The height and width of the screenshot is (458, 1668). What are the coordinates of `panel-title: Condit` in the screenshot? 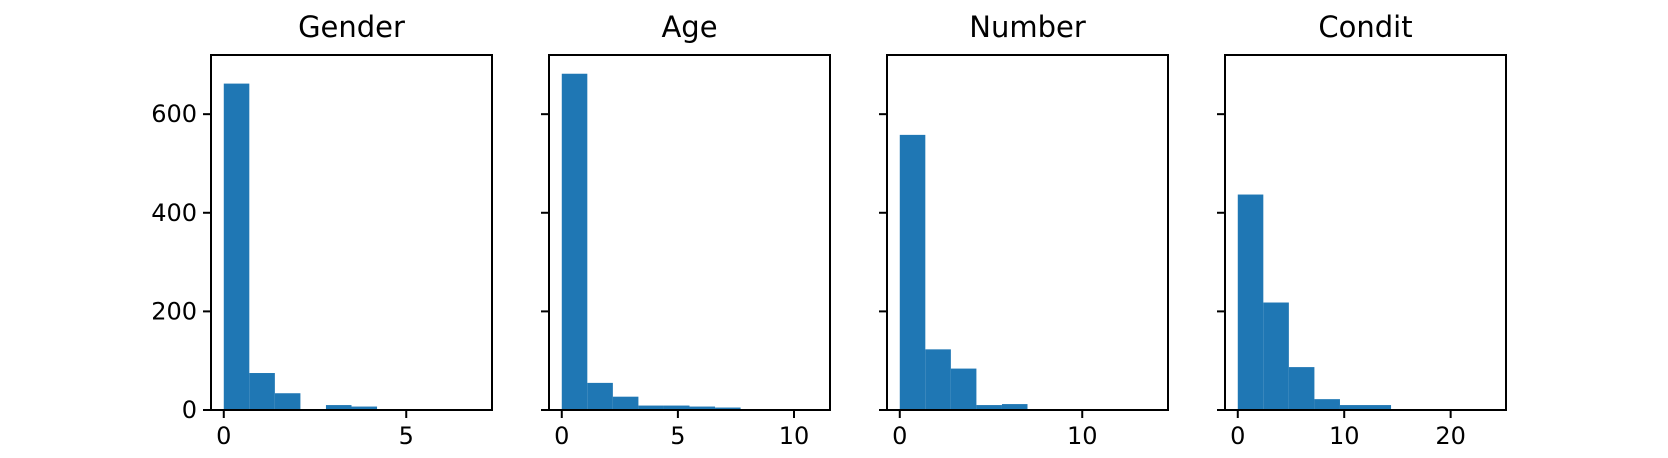 It's located at (1365, 27).